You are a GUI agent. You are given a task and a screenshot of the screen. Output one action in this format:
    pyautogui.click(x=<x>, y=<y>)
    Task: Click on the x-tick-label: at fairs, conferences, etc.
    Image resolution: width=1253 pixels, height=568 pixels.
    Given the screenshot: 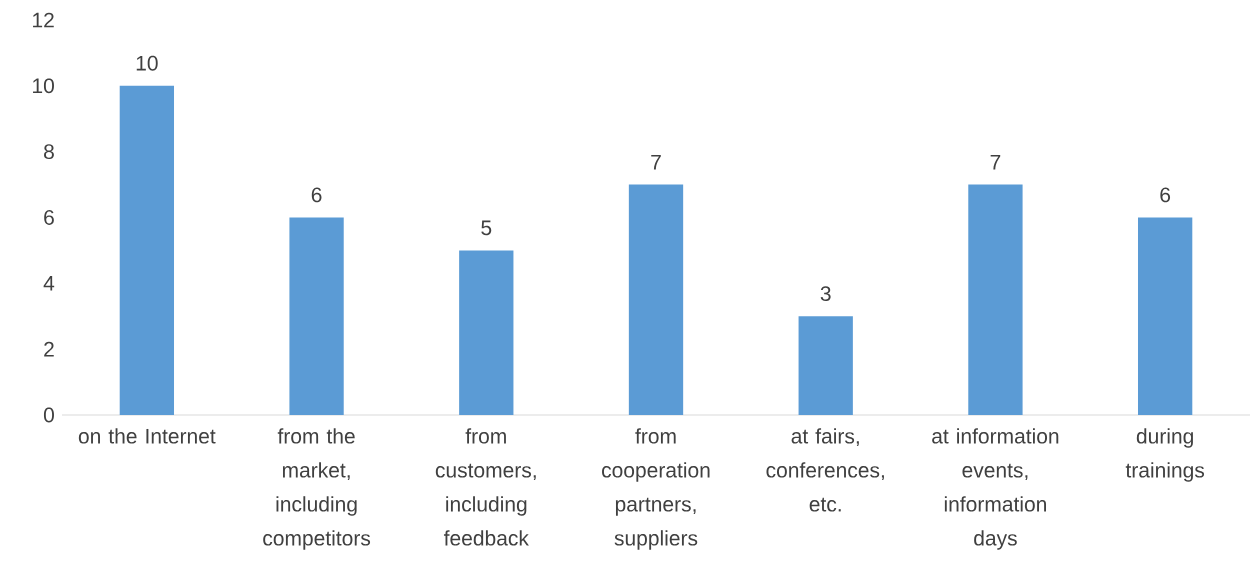 What is the action you would take?
    pyautogui.click(x=825, y=470)
    